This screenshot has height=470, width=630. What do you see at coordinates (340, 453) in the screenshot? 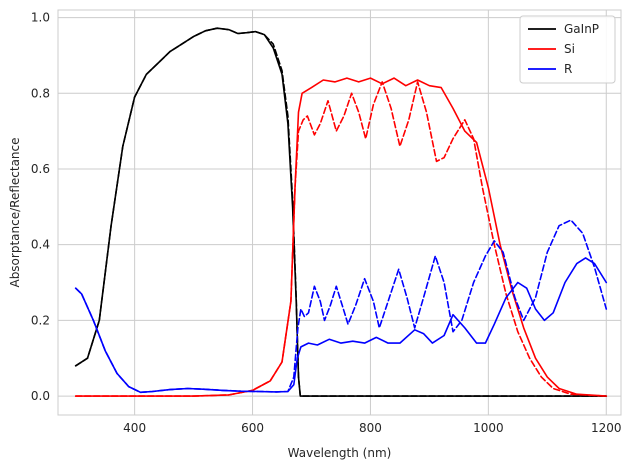
I see `x-axis-label: Wavelength (nm)` at bounding box center [340, 453].